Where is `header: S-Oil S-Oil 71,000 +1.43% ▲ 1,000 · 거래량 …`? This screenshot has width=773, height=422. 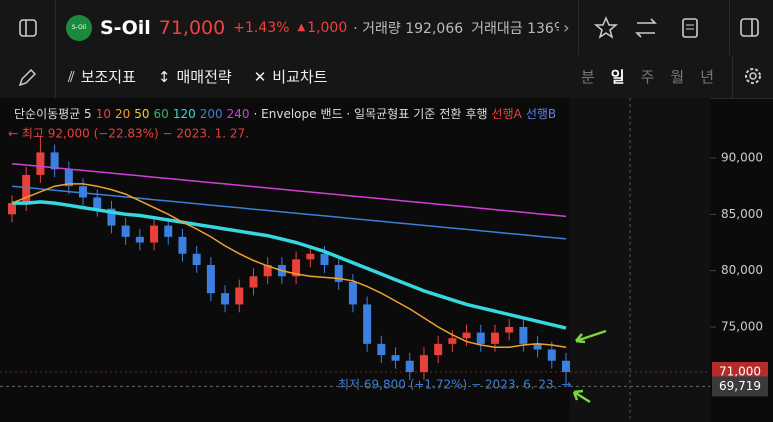
header: S-Oil S-Oil 71,000 +1.43% ▲ 1,000 · 거래량 … is located at coordinates (386, 28).